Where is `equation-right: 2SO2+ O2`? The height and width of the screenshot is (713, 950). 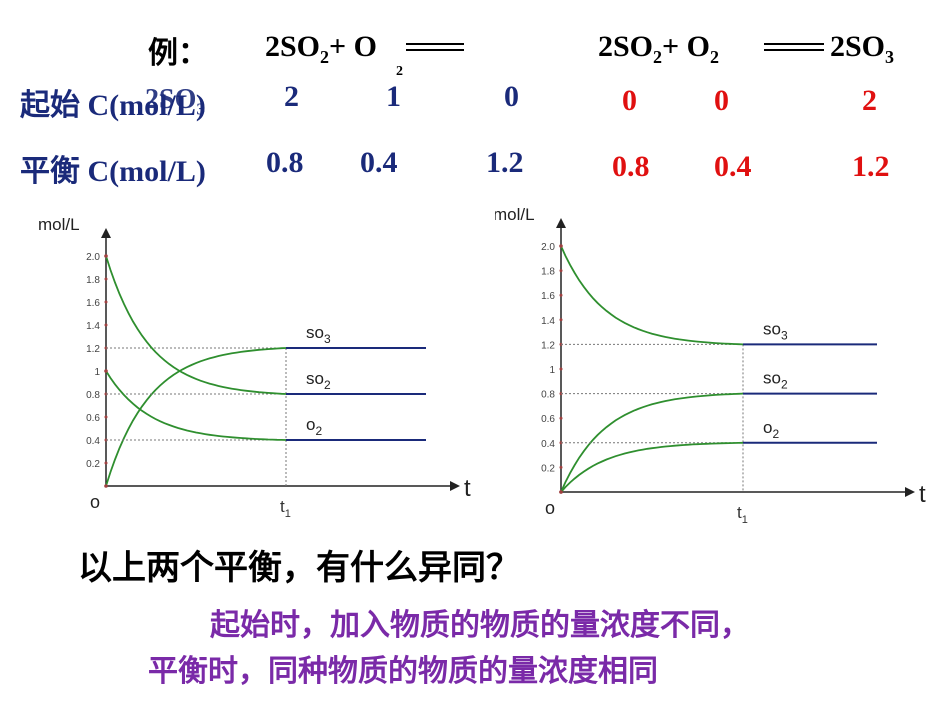
equation-right: 2SO2+ O2 is located at coordinates (658, 49).